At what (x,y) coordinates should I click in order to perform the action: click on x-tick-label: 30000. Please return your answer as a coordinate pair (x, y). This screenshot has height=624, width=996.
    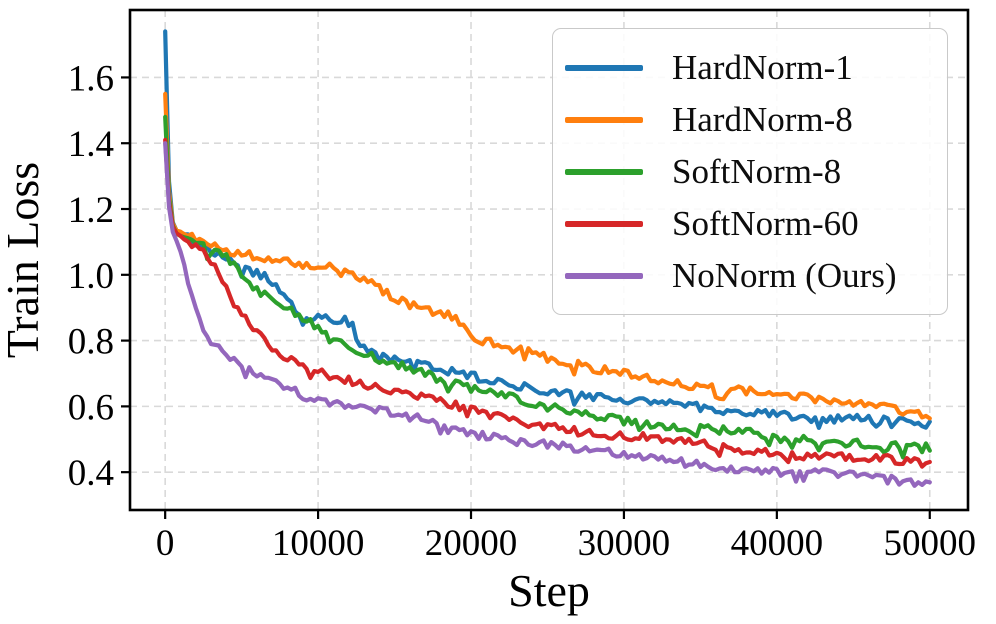
    Looking at the image, I should click on (624, 543).